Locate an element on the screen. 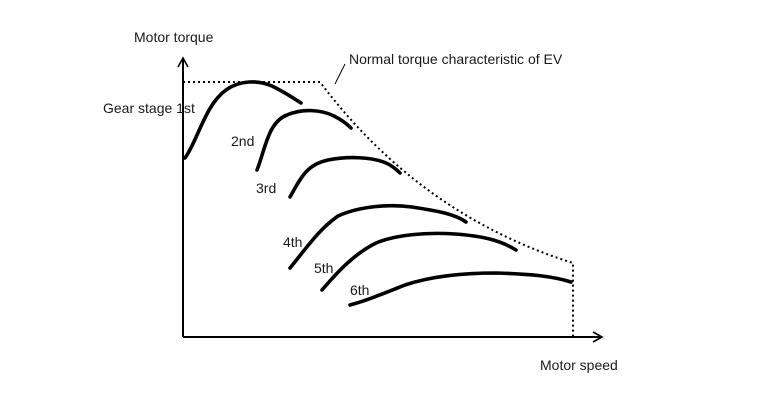 The width and height of the screenshot is (774, 412). envelope-leader is located at coordinates (340, 74).